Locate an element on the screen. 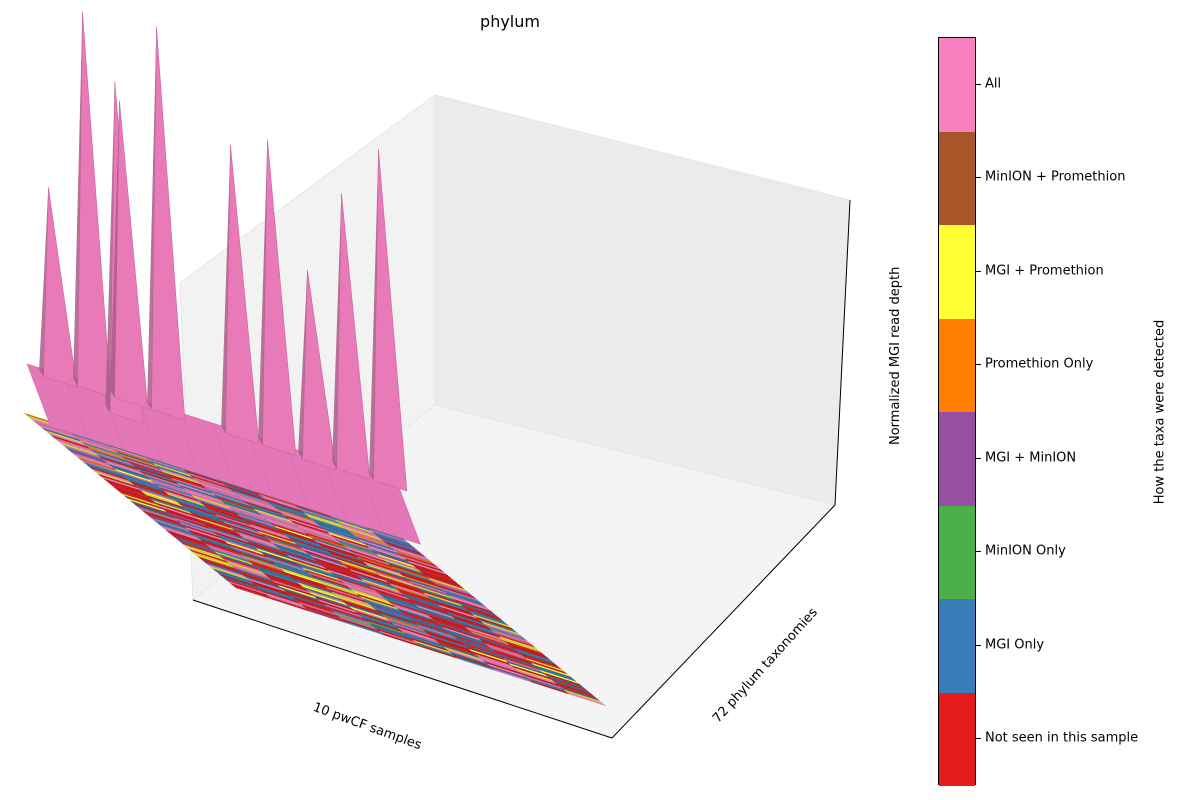 This screenshot has height=800, width=1200. colorbar is located at coordinates (957, 411).